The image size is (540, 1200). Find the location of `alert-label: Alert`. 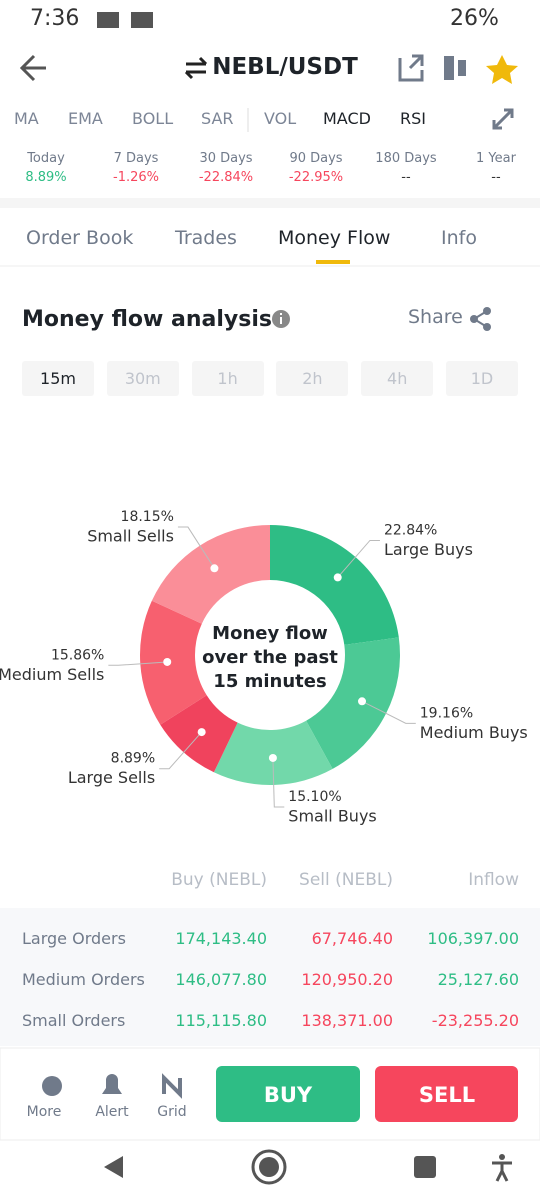

alert-label: Alert is located at coordinates (112, 1112).